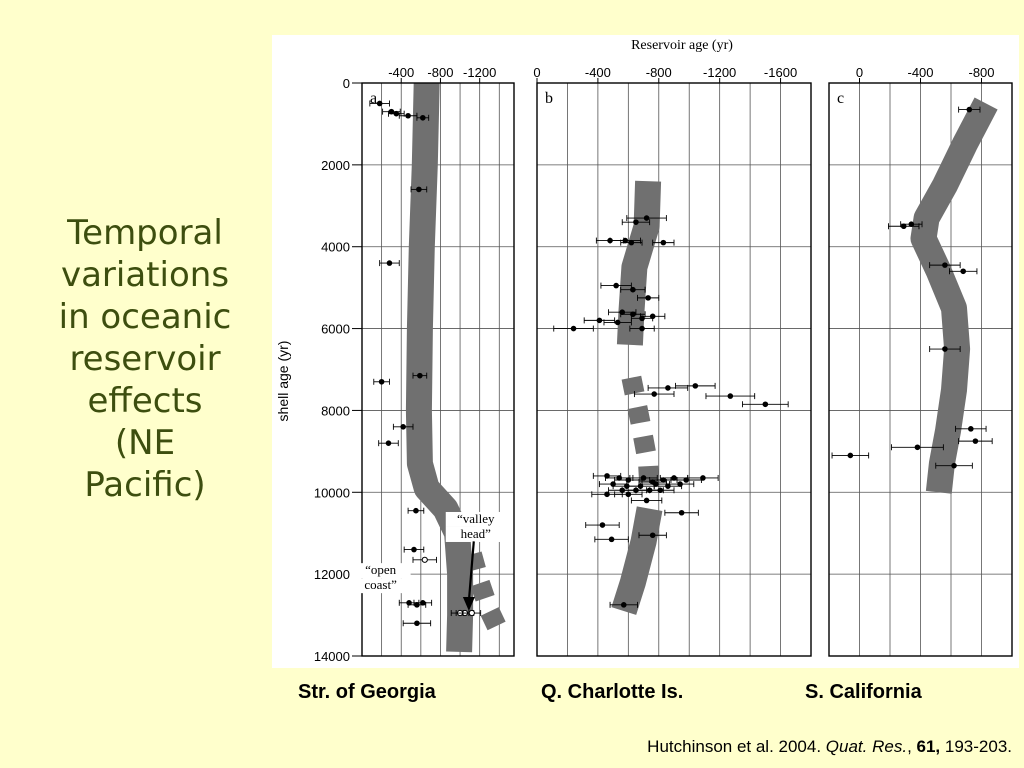 The width and height of the screenshot is (1024, 768). I want to click on panel-letter: a, so click(373, 98).